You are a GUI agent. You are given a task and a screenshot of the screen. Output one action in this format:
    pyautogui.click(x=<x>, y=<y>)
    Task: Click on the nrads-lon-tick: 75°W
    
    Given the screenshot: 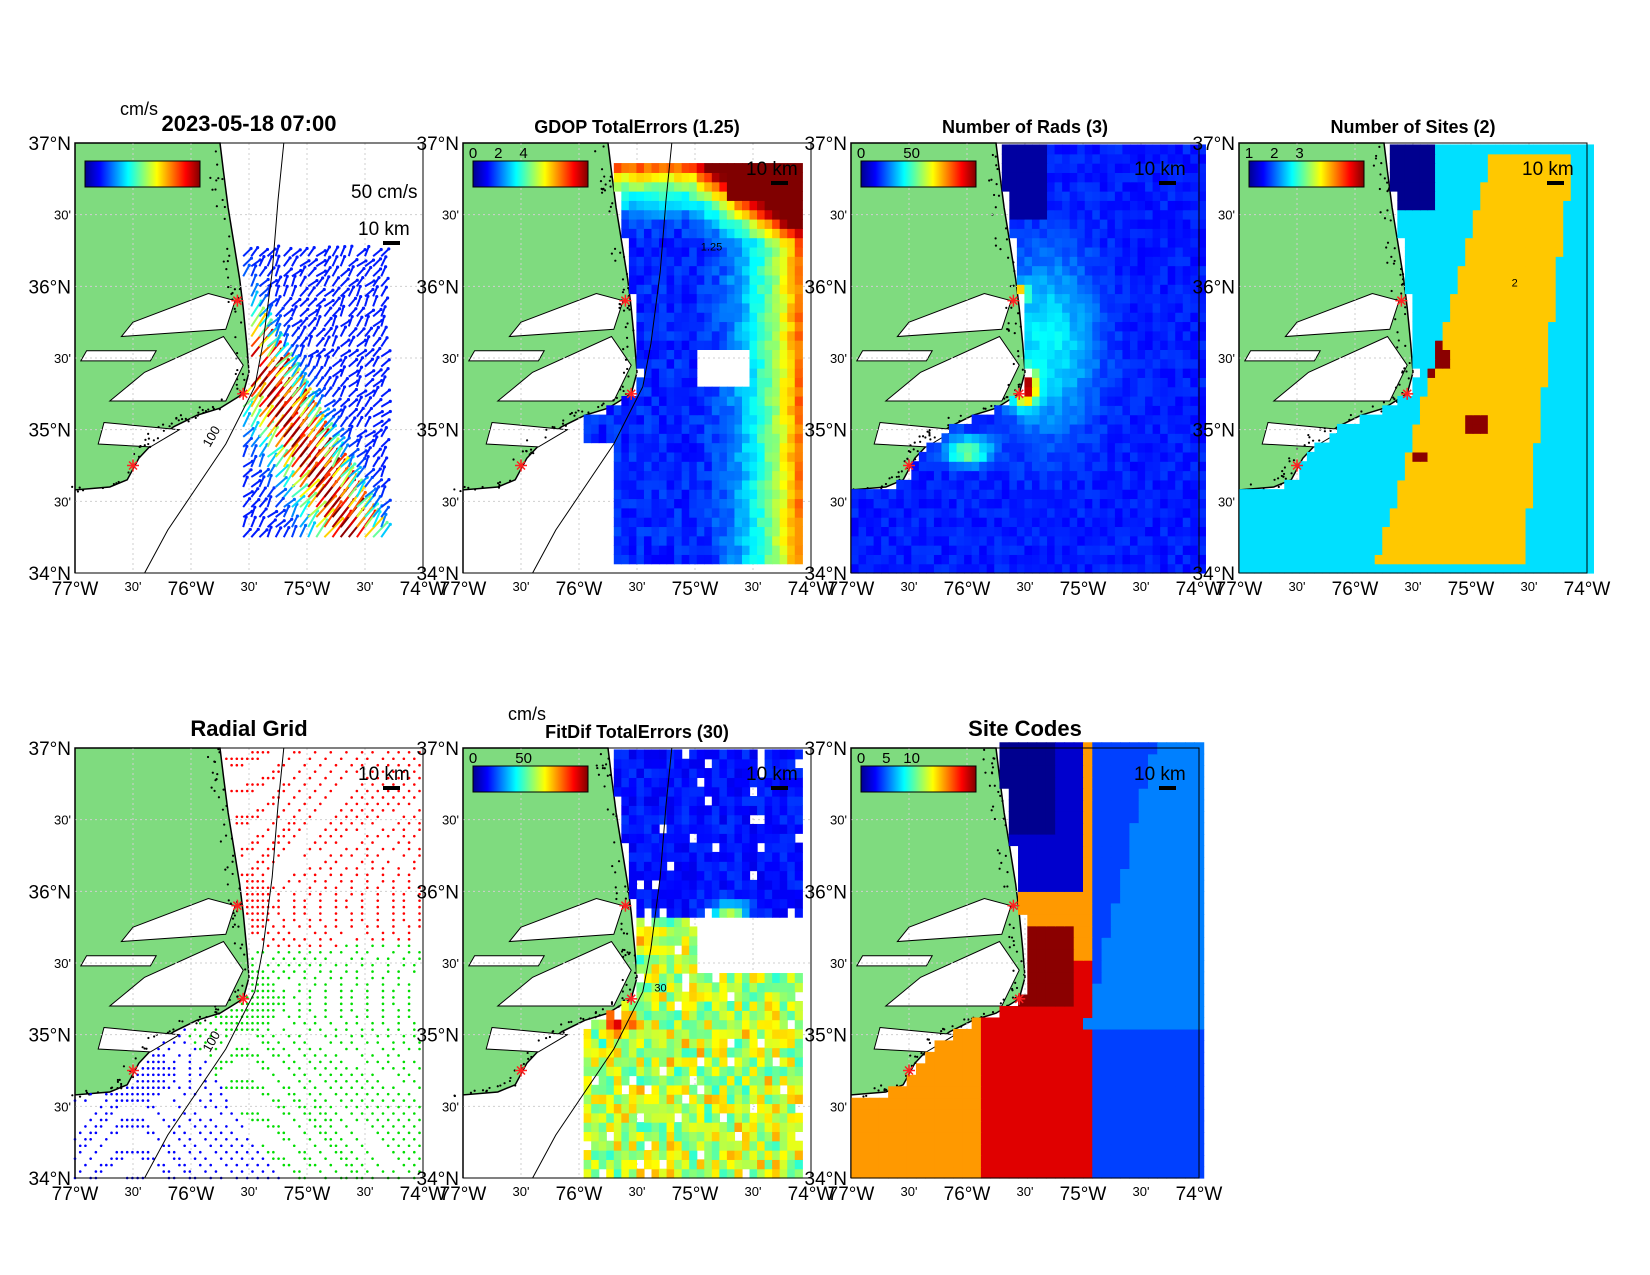 What is the action you would take?
    pyautogui.click(x=1083, y=589)
    